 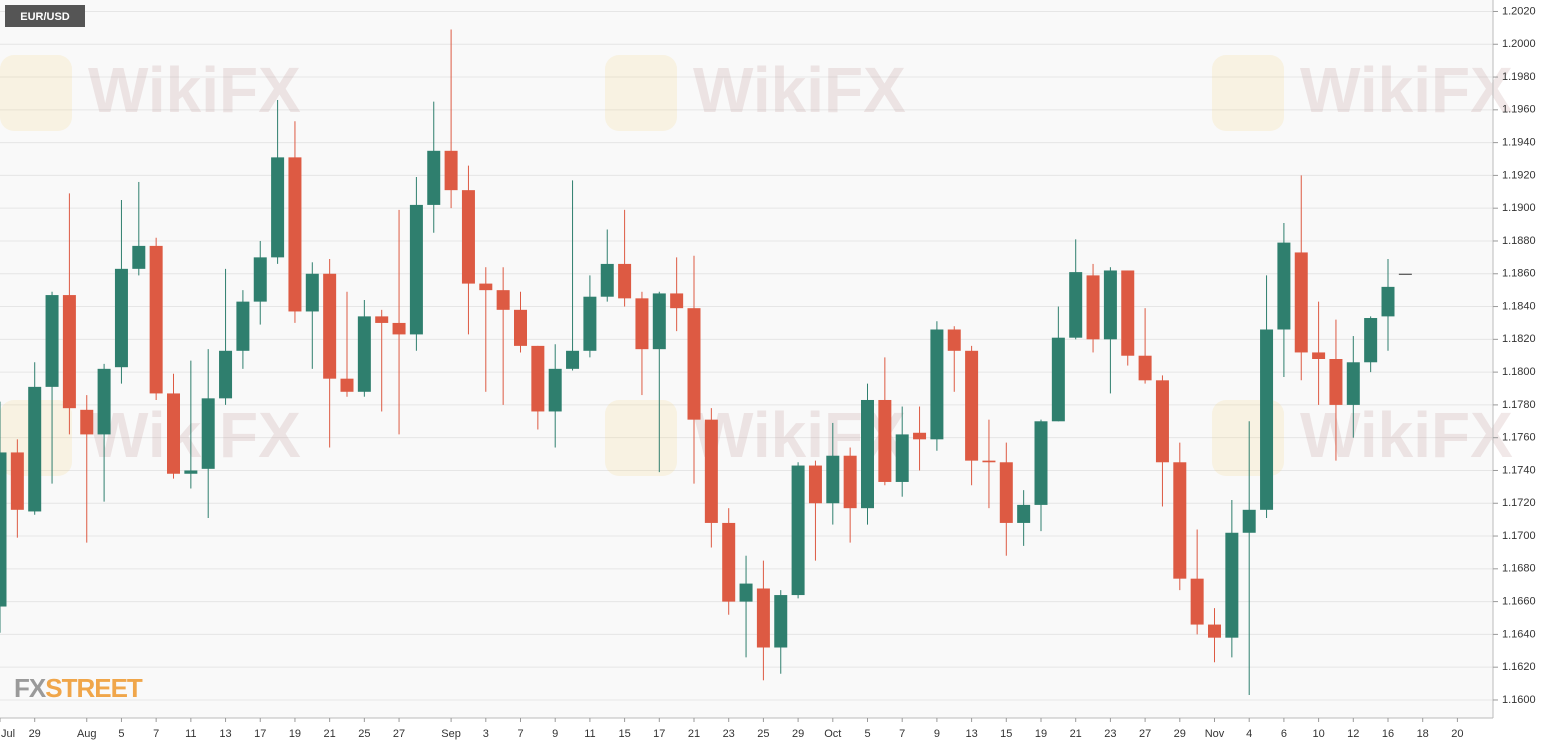 What do you see at coordinates (1519, 175) in the screenshot?
I see `y-tick-label: 1.1920` at bounding box center [1519, 175].